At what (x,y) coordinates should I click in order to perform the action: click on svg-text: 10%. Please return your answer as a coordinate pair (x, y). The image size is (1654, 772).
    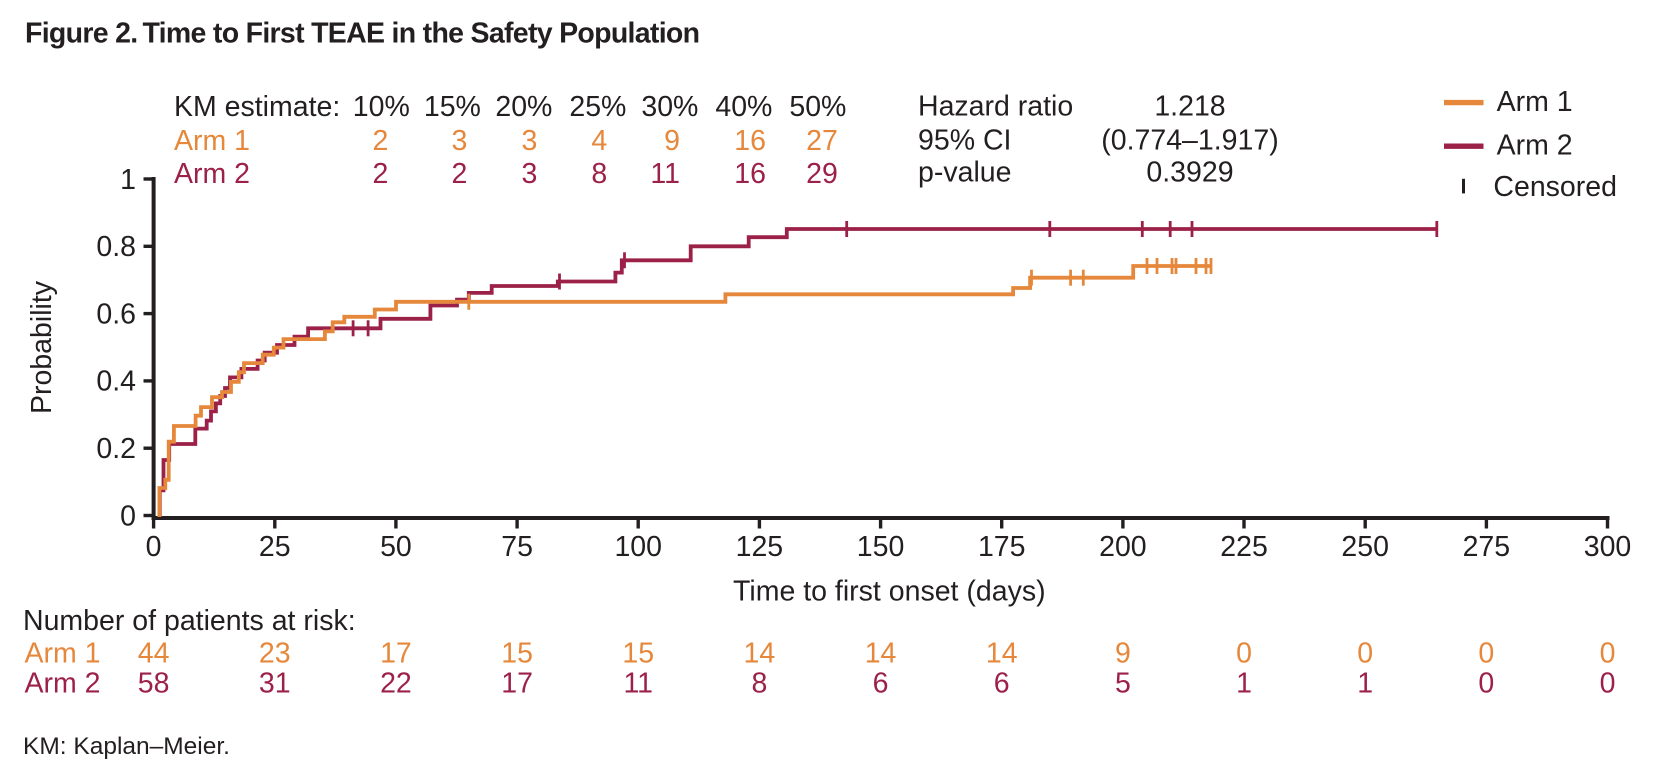
    Looking at the image, I should click on (381, 107).